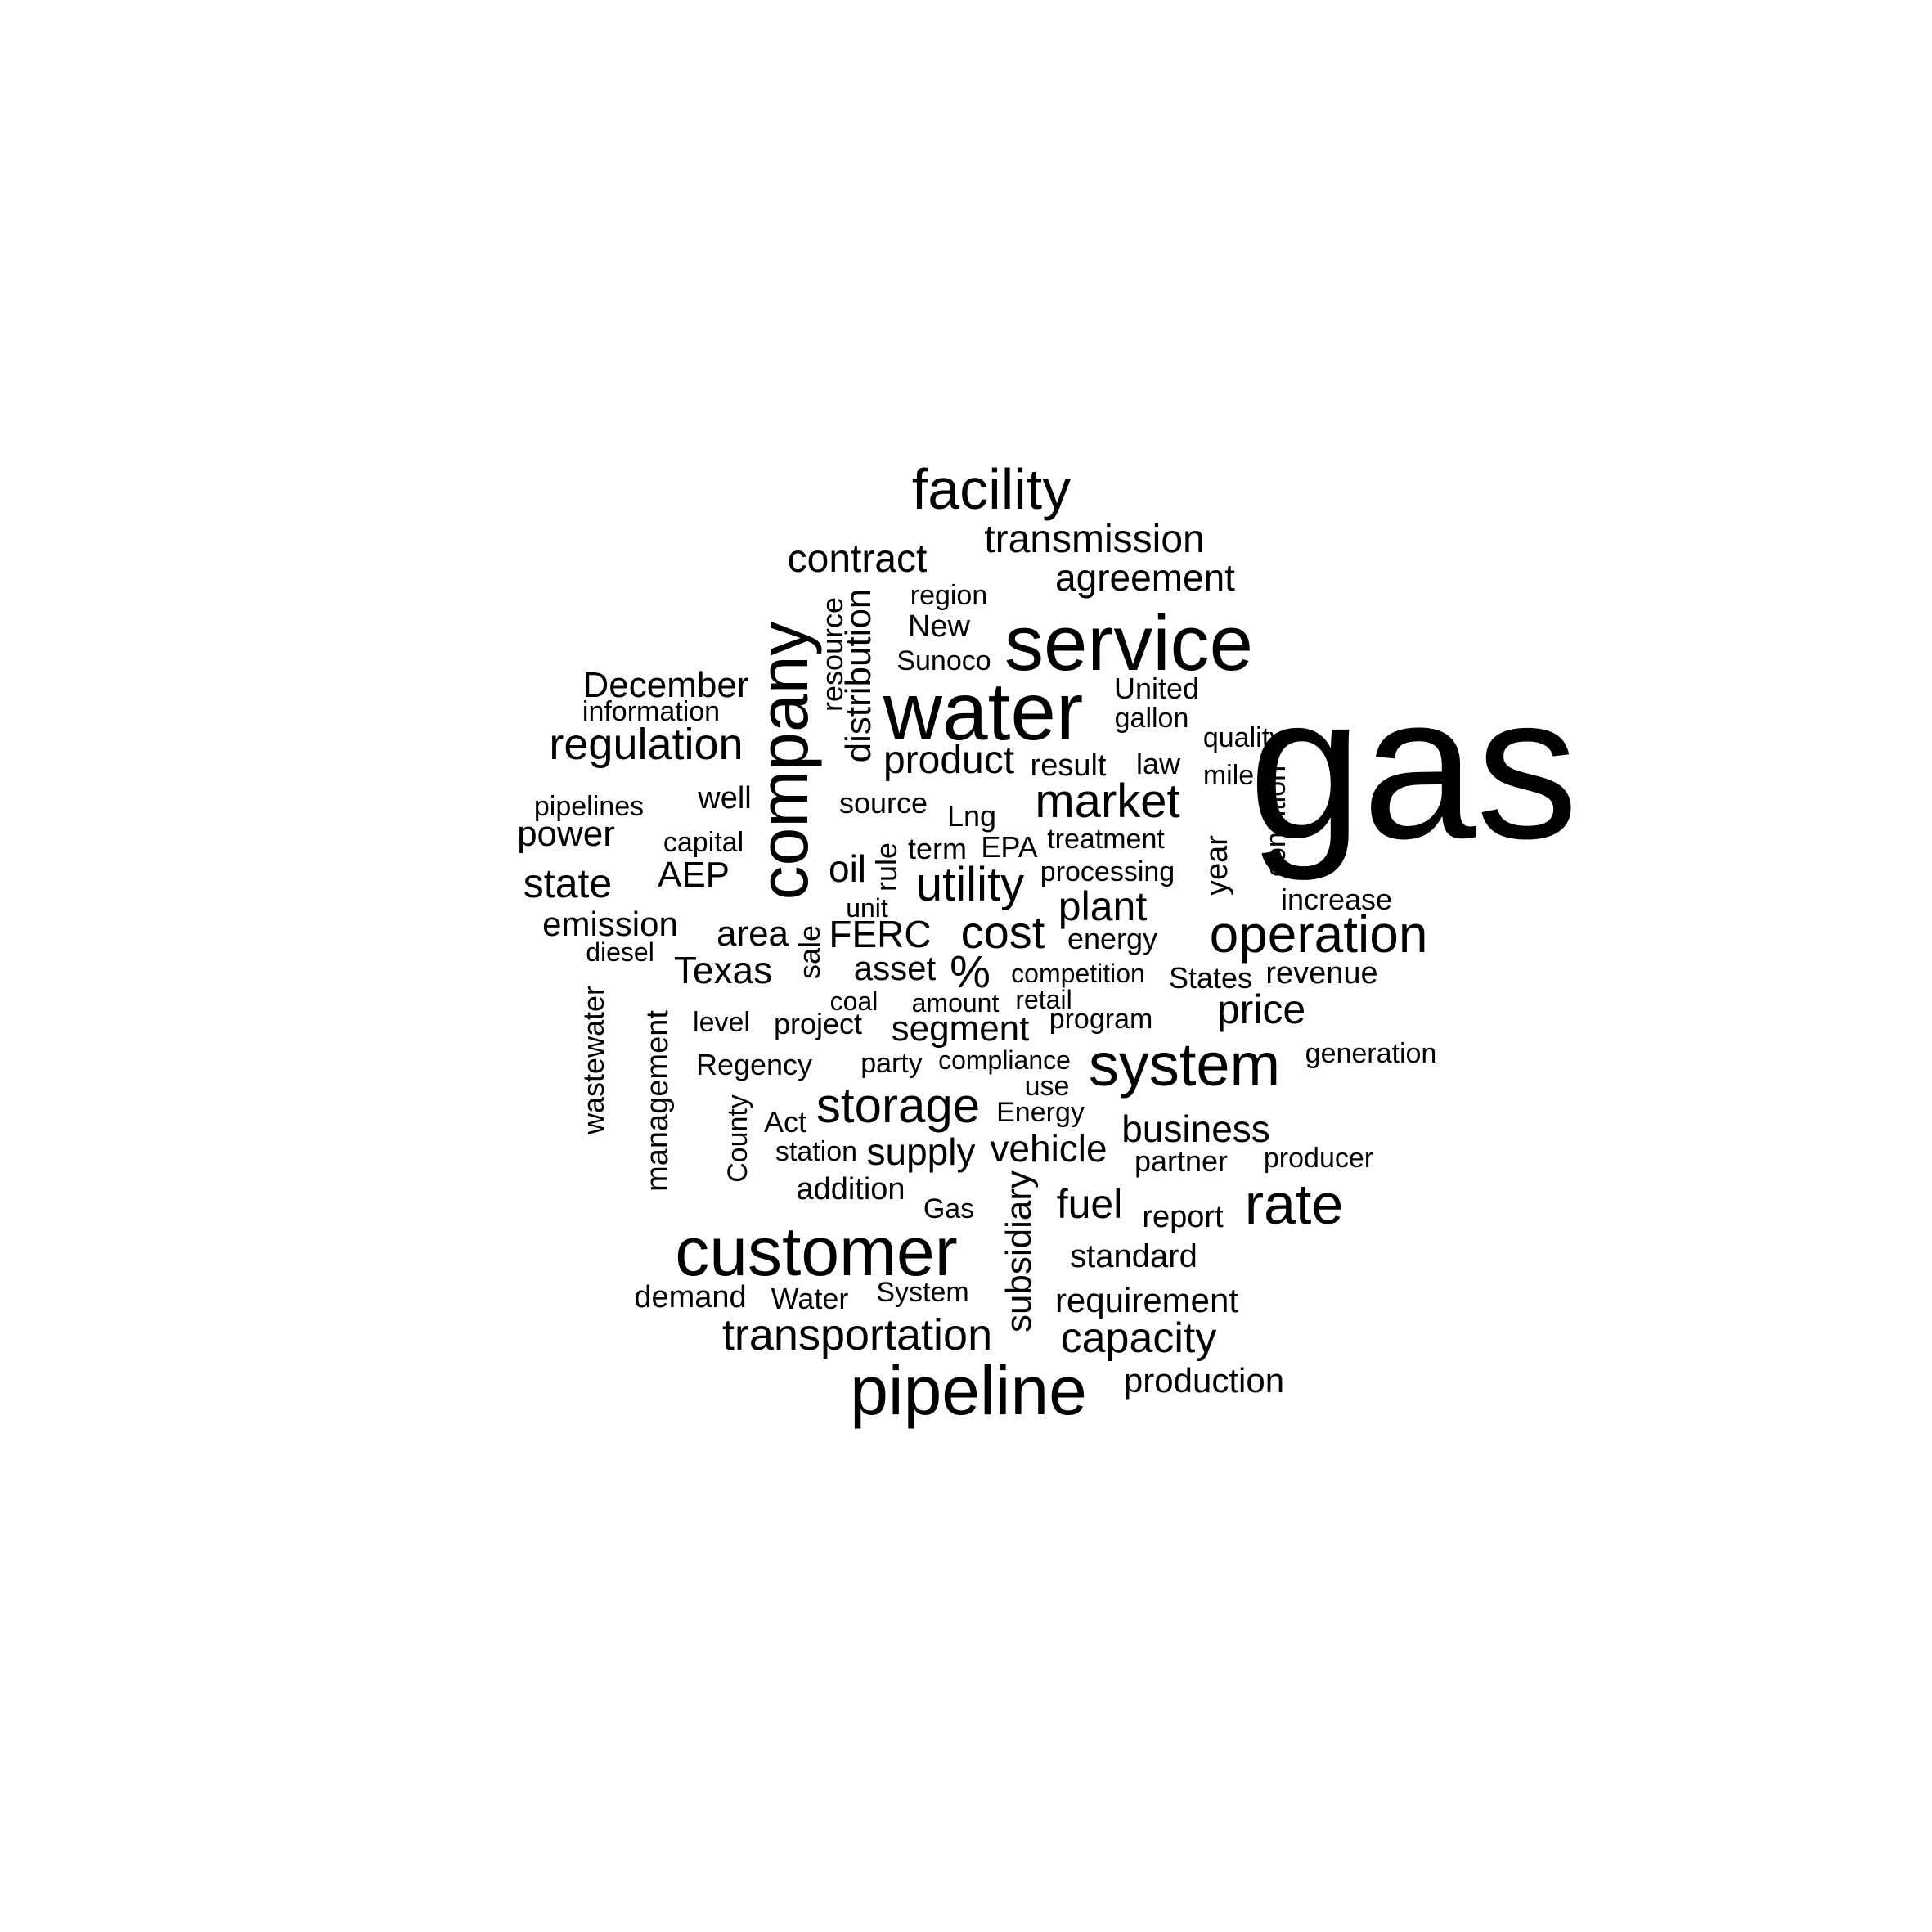 The height and width of the screenshot is (1932, 1932). Describe the element at coordinates (1337, 900) in the screenshot. I see `word-increase: increase` at that location.